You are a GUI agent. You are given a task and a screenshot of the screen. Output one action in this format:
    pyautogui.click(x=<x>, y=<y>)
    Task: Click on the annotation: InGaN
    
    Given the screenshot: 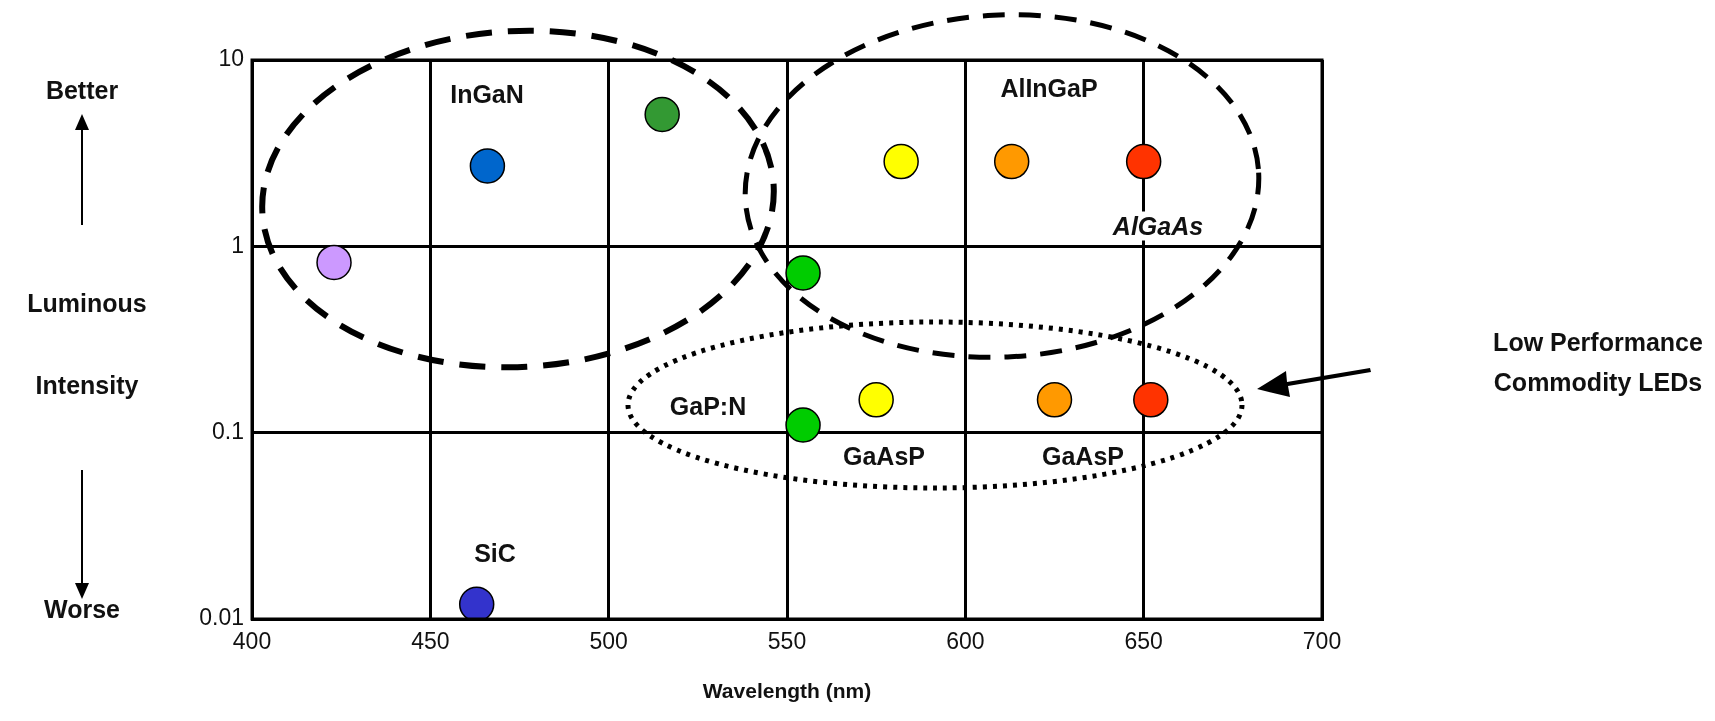 What is the action you would take?
    pyautogui.click(x=487, y=94)
    